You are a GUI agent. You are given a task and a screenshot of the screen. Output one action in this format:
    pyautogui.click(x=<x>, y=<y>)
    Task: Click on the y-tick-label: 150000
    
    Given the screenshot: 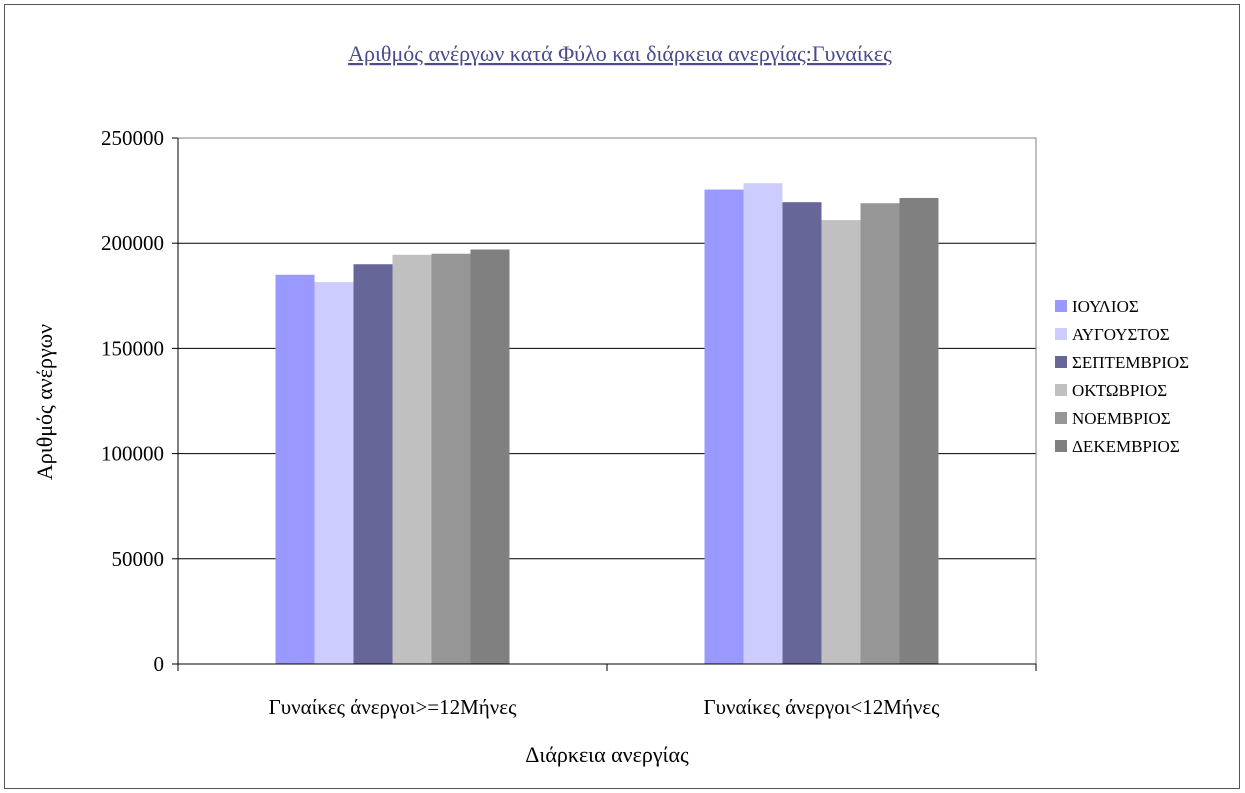 What is the action you would take?
    pyautogui.click(x=132, y=348)
    